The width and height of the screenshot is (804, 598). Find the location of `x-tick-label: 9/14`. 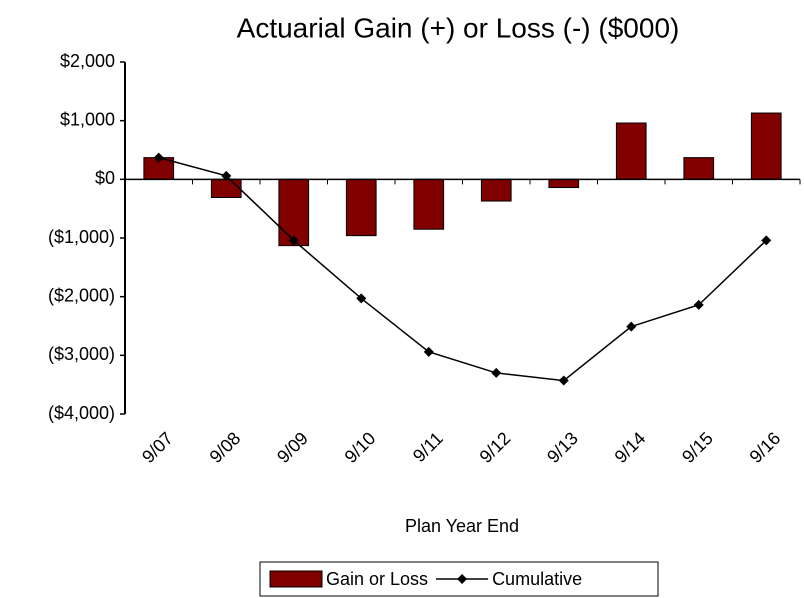

x-tick-label: 9/14 is located at coordinates (630, 447).